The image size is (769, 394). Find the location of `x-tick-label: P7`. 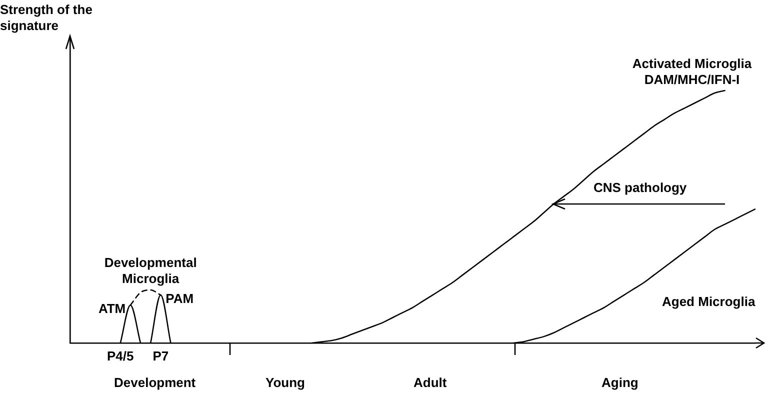

x-tick-label: P7 is located at coordinates (160, 356).